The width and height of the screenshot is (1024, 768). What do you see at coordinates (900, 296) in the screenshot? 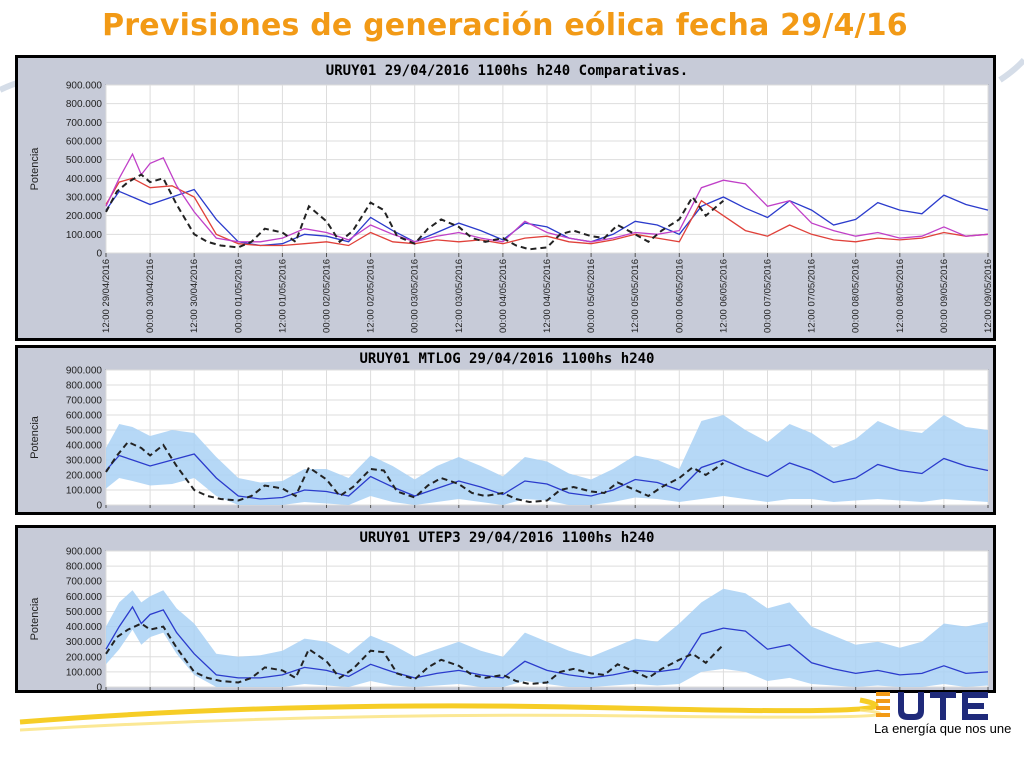
I see `x-tick-label: 12:00 08/05/2016` at bounding box center [900, 296].